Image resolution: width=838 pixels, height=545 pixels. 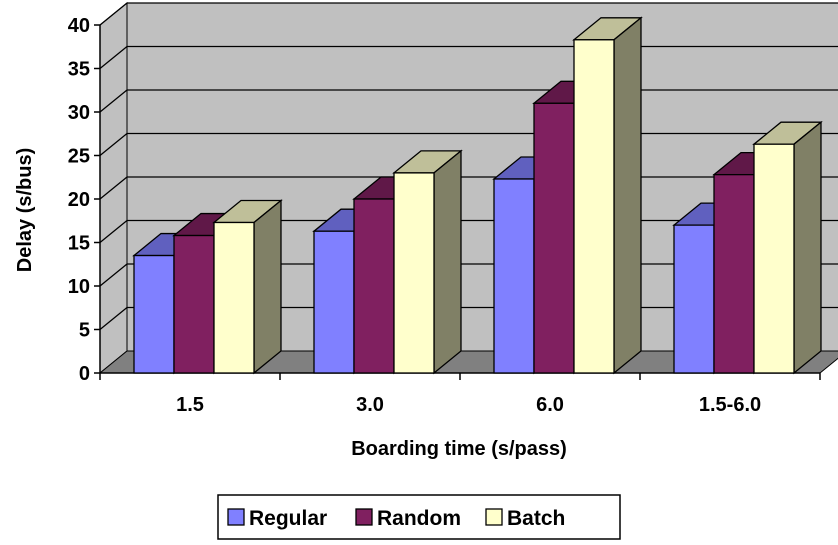 I want to click on legend-label: Random, so click(x=419, y=518).